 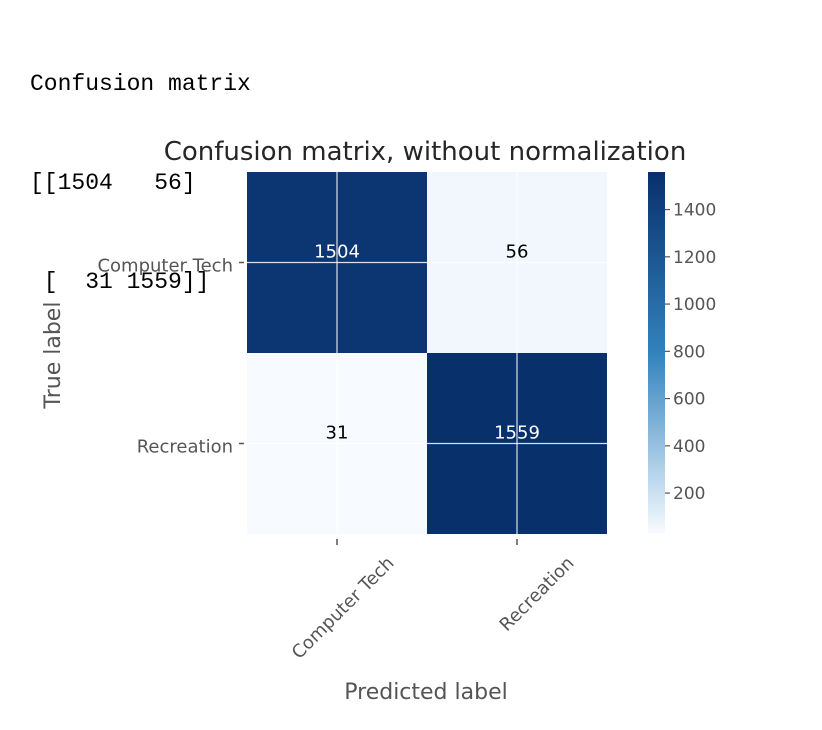 I want to click on cell-value-label: 1559, so click(x=517, y=433).